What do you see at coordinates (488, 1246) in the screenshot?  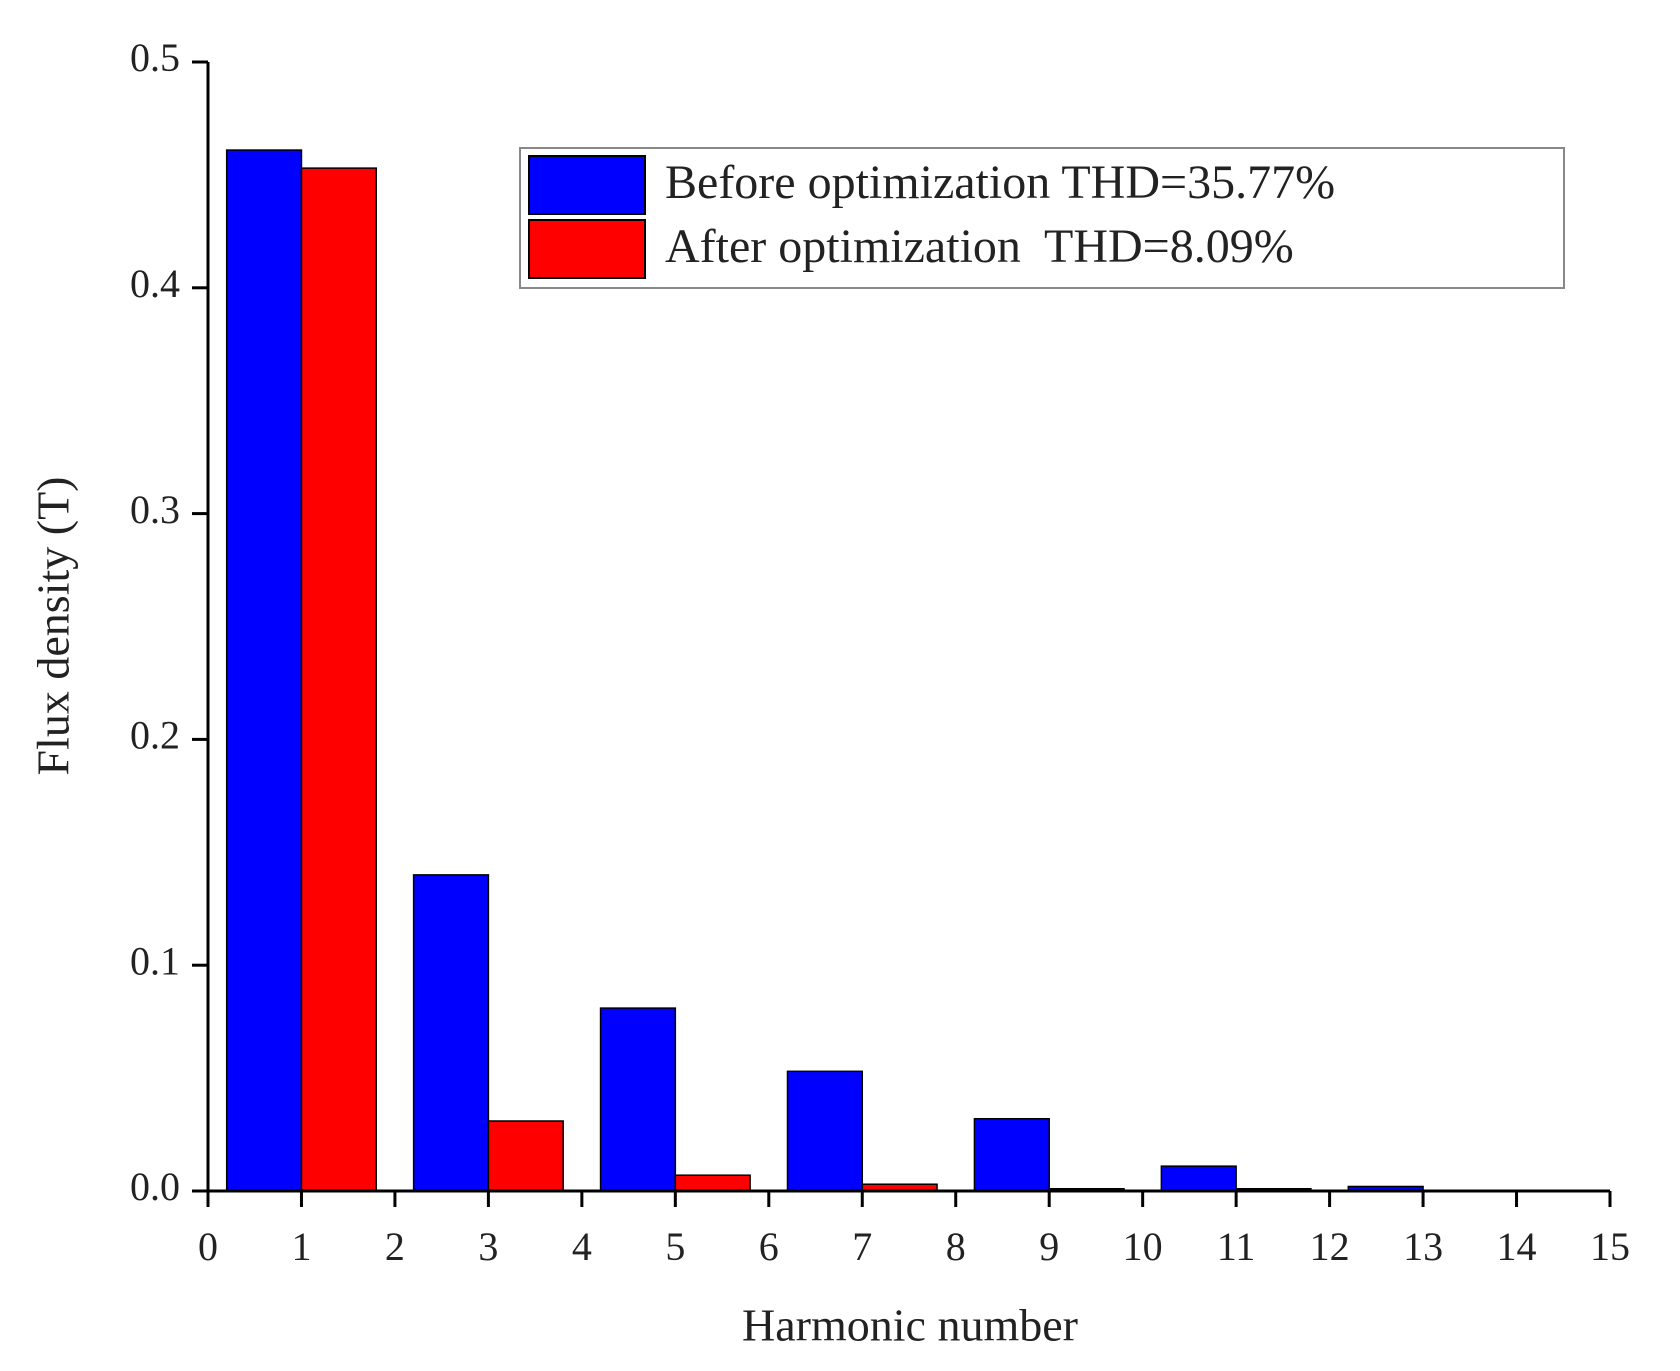 I see `x-tick-label: 3` at bounding box center [488, 1246].